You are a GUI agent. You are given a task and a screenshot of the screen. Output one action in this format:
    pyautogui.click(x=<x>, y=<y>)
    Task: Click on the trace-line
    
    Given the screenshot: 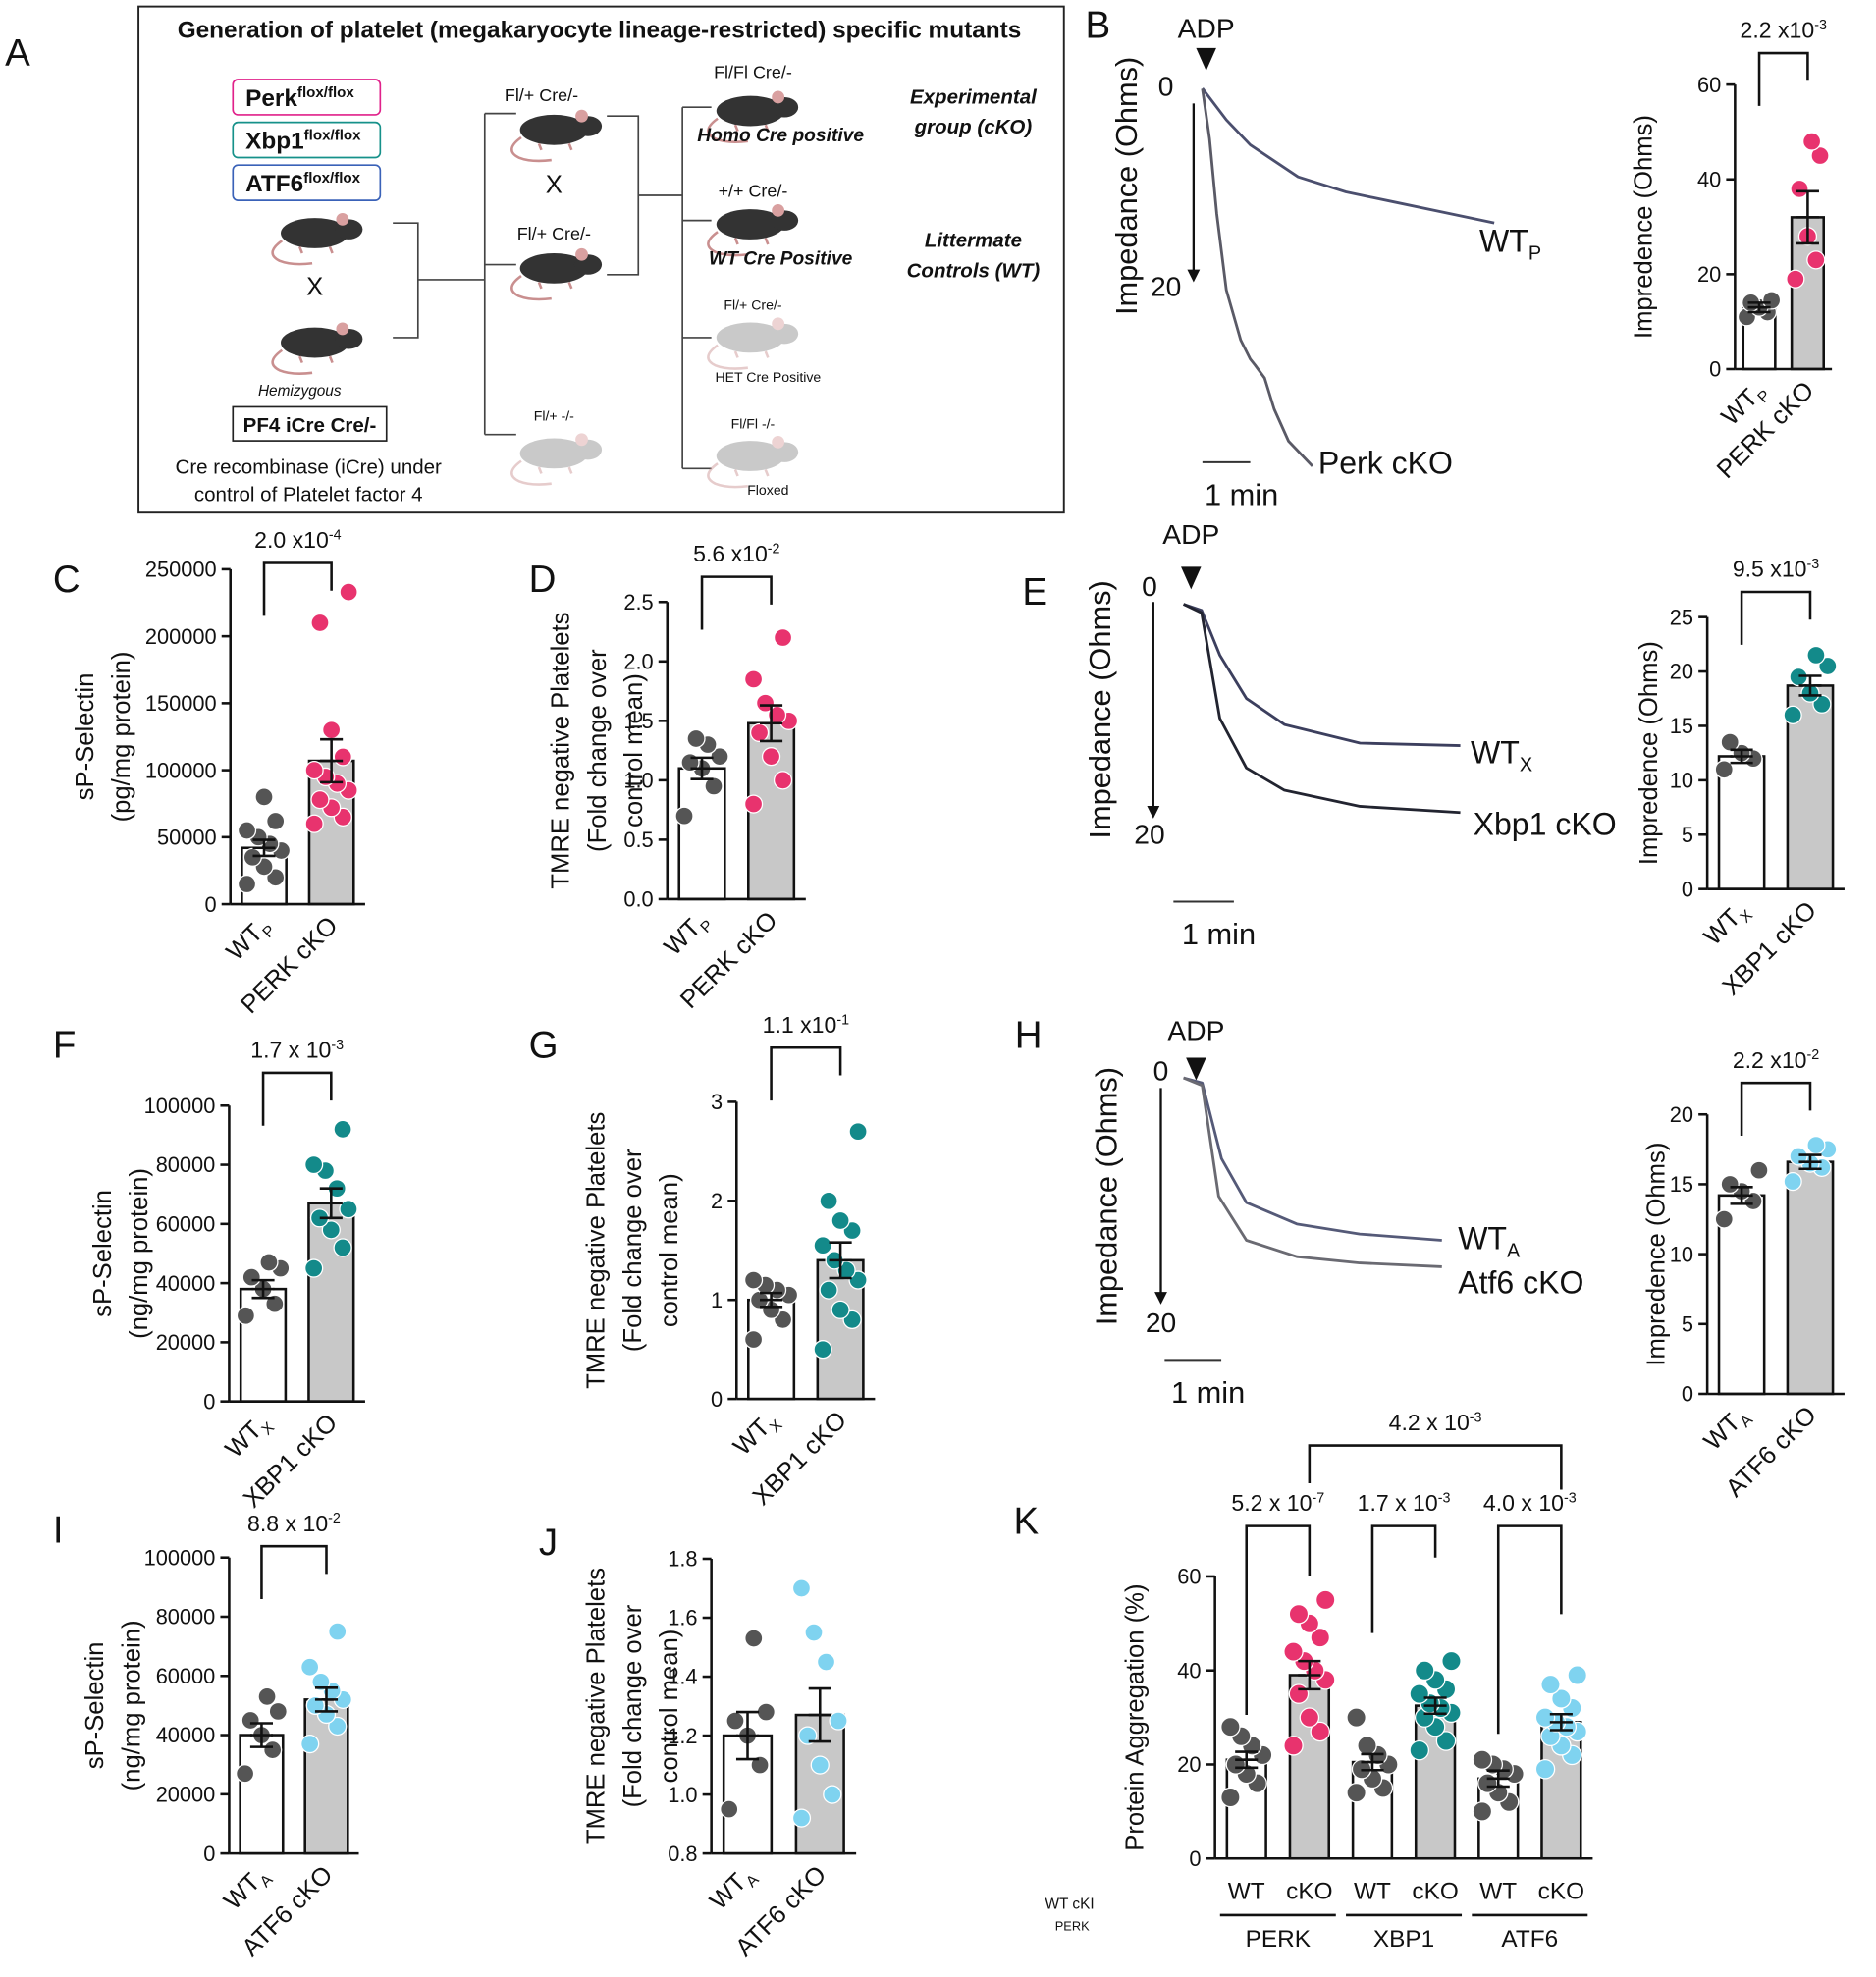 What is the action you would take?
    pyautogui.click(x=1348, y=156)
    